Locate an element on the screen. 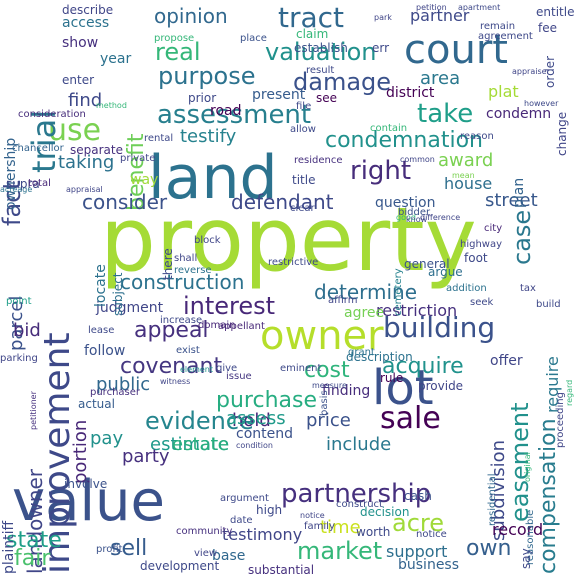 This screenshot has width=576, height=576. word-residential: residential is located at coordinates (492, 499).